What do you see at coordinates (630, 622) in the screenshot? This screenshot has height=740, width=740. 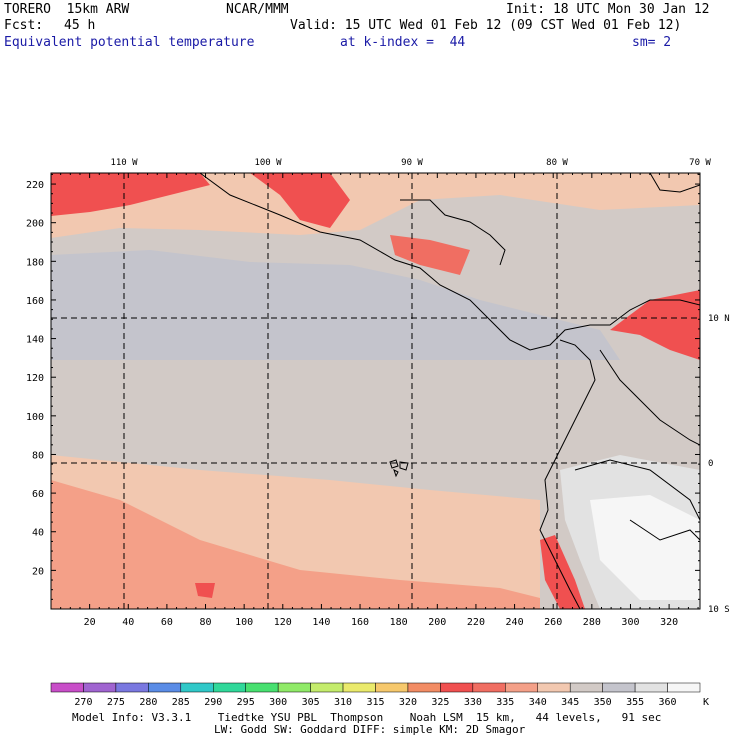 I see `x-tick-label: 300` at bounding box center [630, 622].